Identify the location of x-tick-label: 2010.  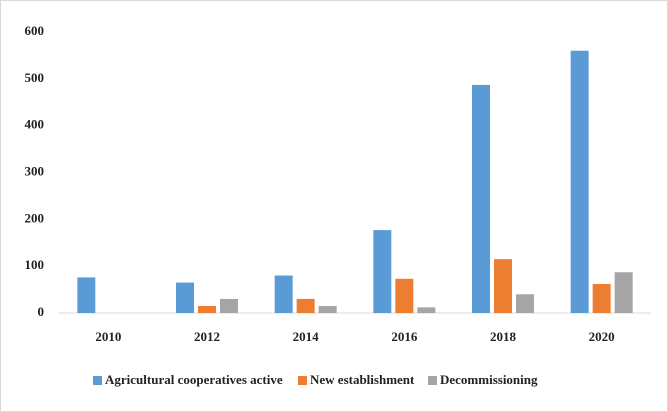
(108, 336).